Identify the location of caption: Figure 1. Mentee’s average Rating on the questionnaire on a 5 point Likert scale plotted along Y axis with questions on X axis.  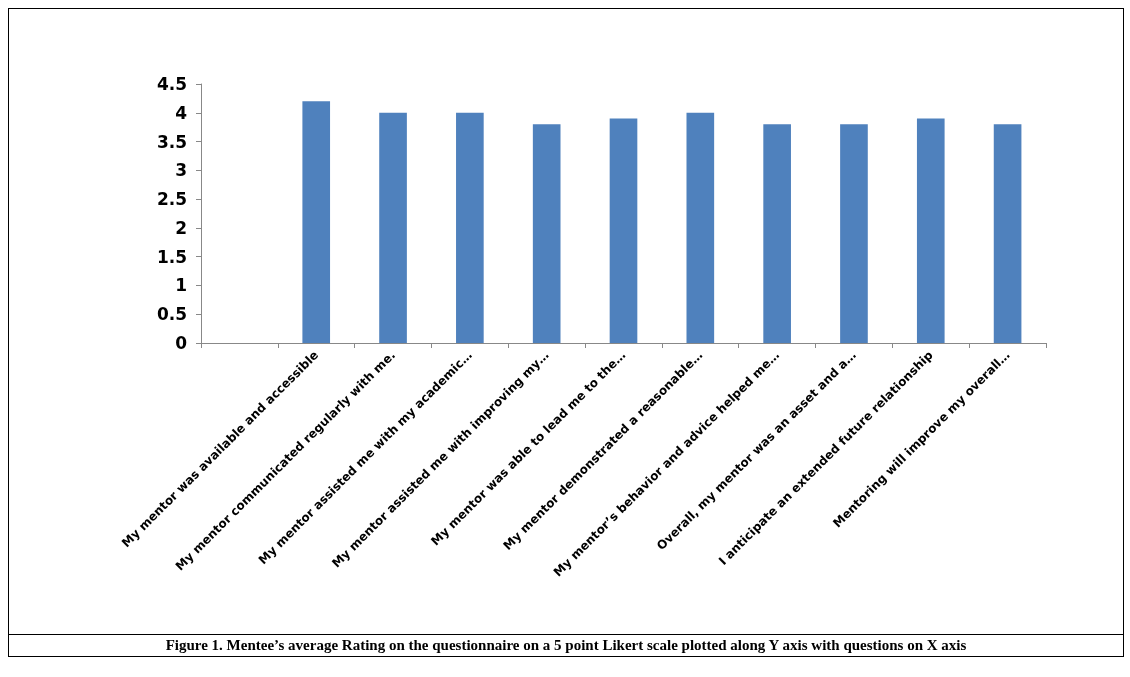
(566, 645).